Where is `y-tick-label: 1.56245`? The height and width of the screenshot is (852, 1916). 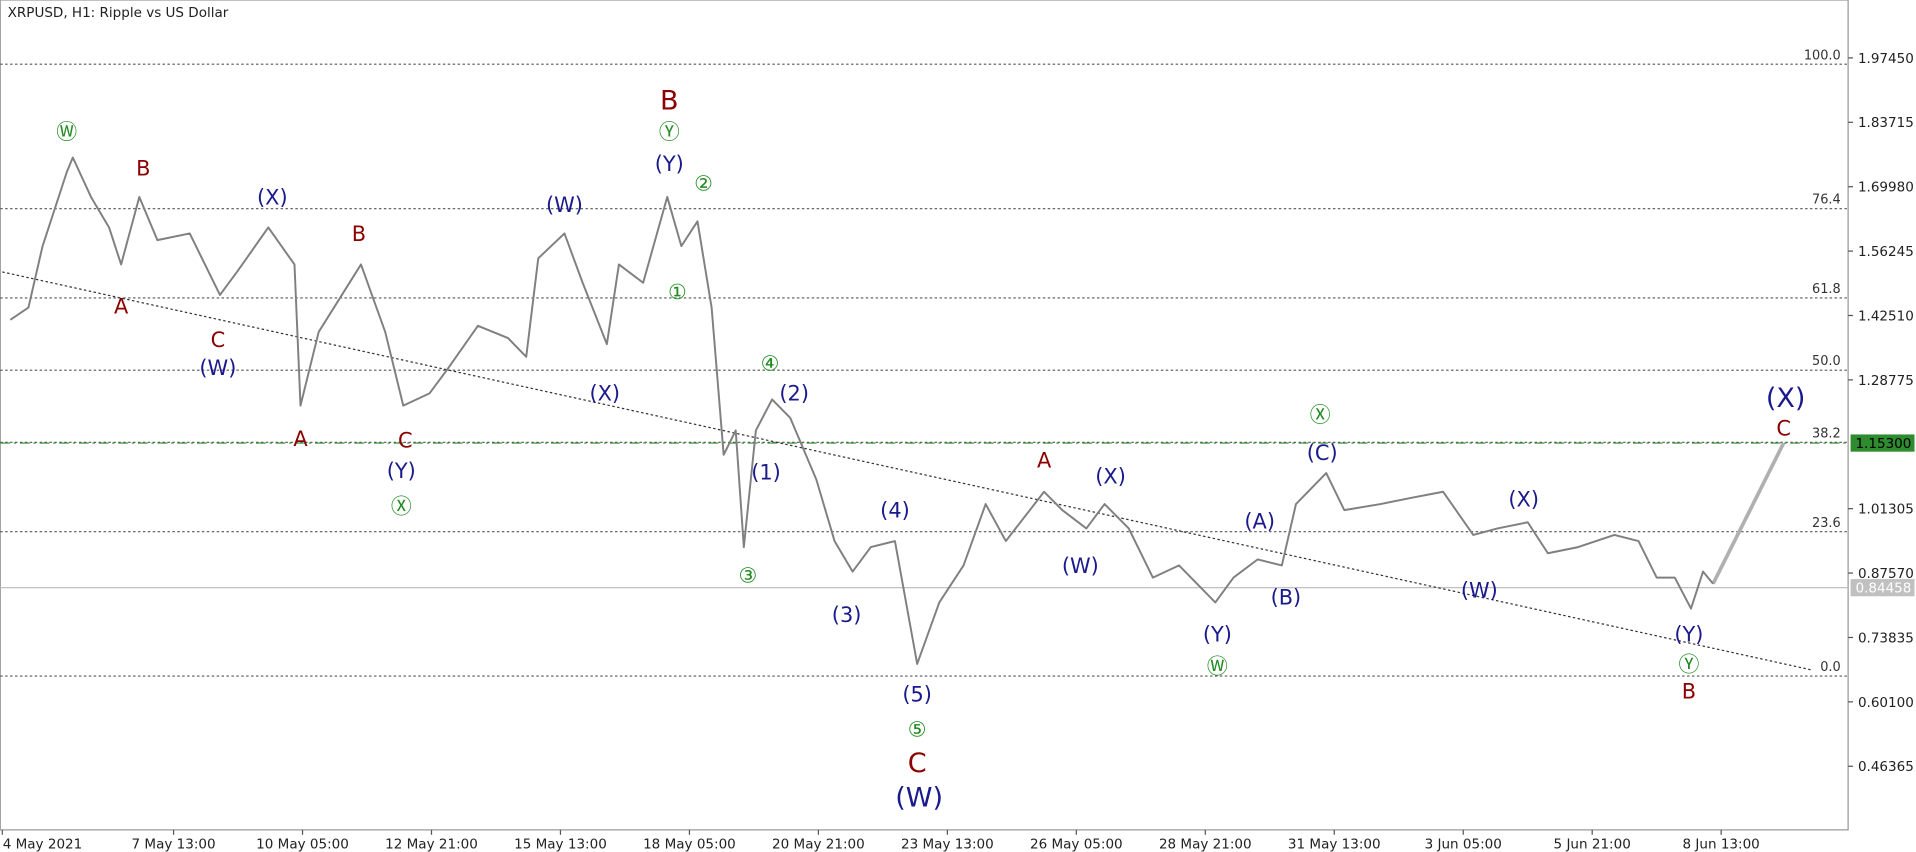 y-tick-label: 1.56245 is located at coordinates (1886, 252).